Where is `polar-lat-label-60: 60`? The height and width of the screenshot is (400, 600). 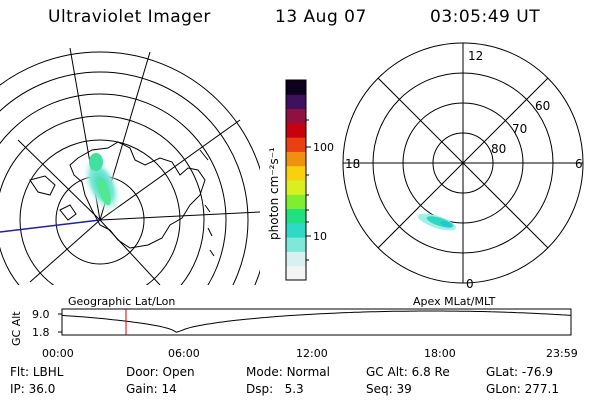
polar-lat-label-60: 60 is located at coordinates (542, 106).